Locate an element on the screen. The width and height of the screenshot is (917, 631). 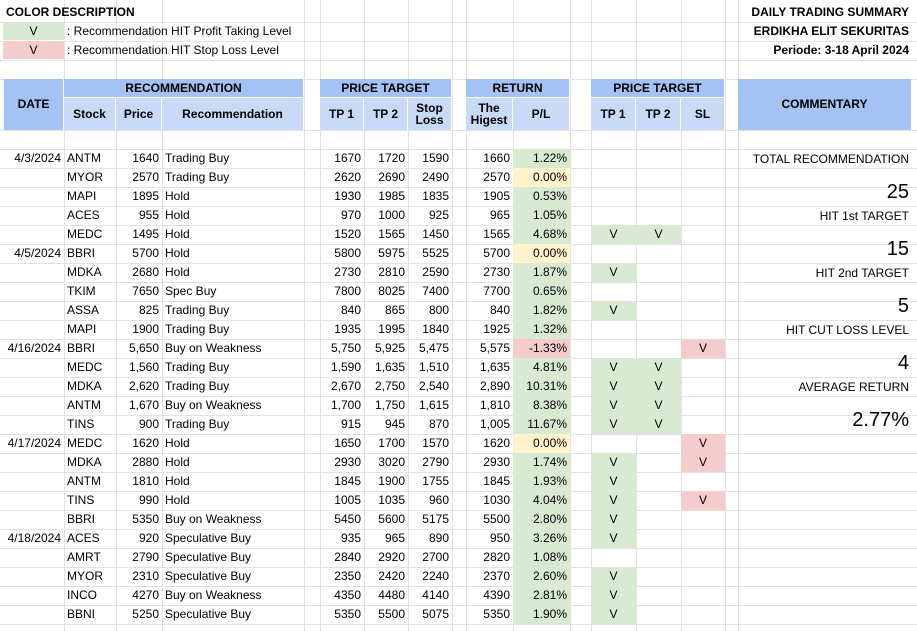
tp1-cell: 1005 is located at coordinates (347, 500).